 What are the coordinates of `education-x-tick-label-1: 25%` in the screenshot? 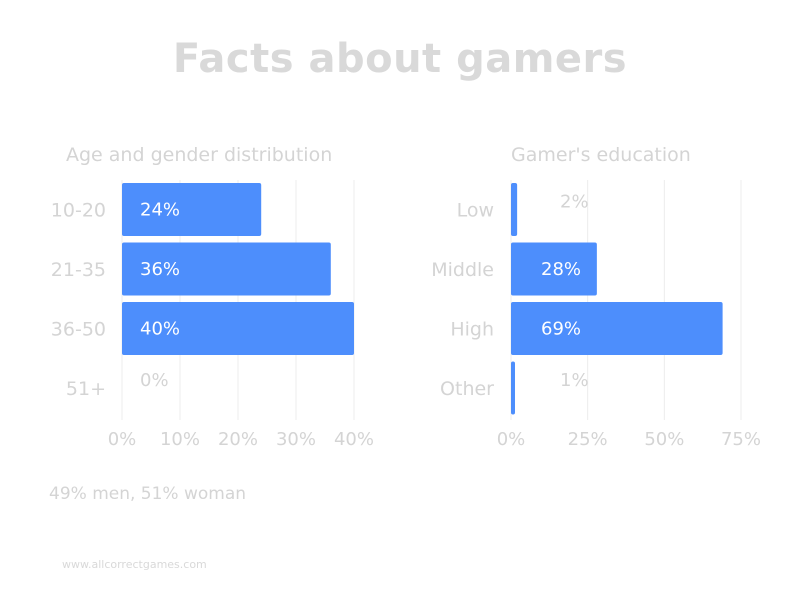 It's located at (588, 439).